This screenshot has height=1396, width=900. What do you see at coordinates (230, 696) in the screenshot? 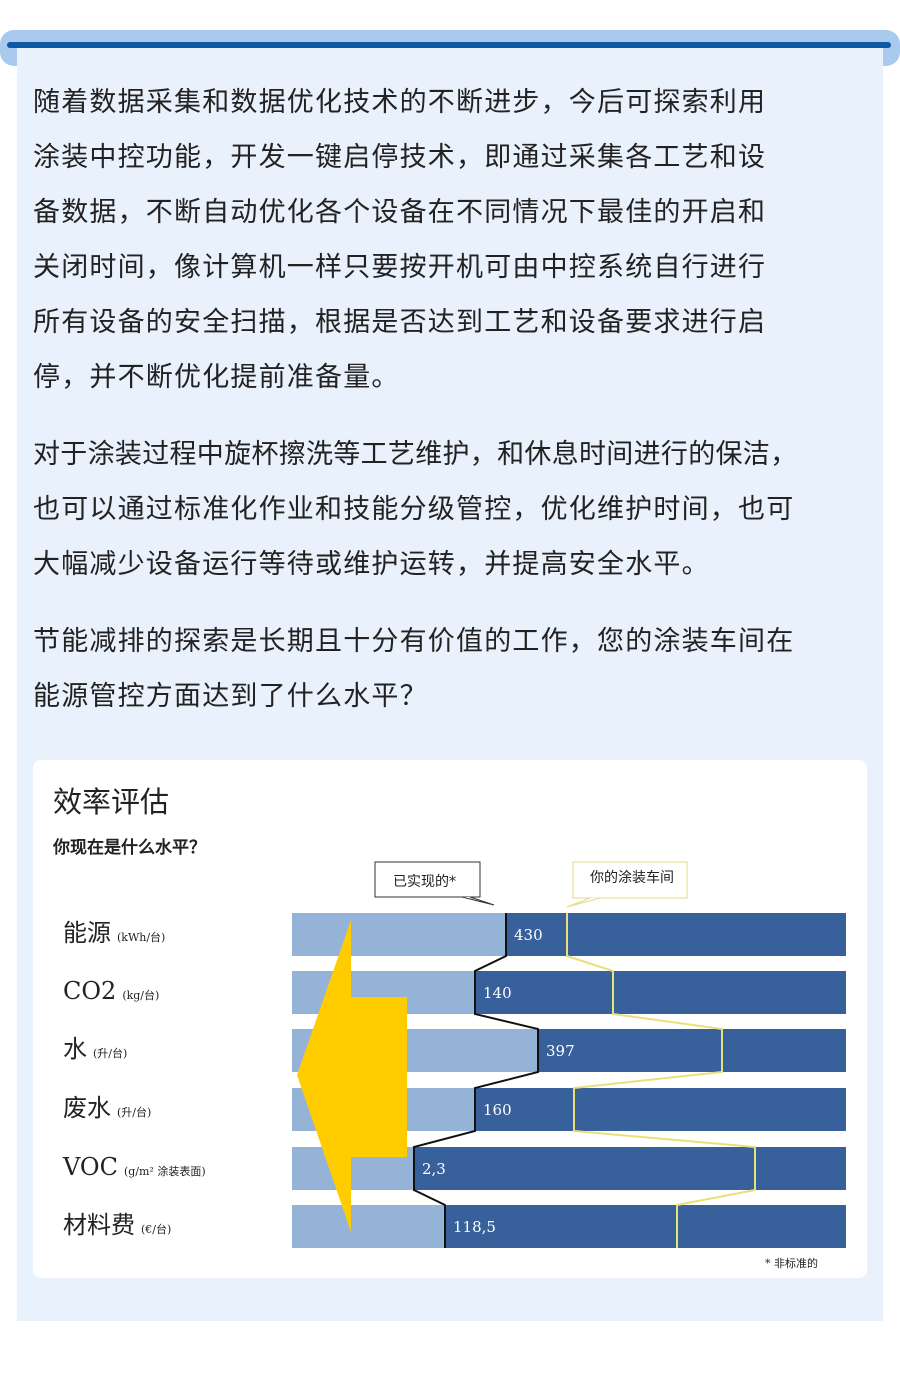
I see `text-line: 能源管控方面达到了什么水平？` at bounding box center [230, 696].